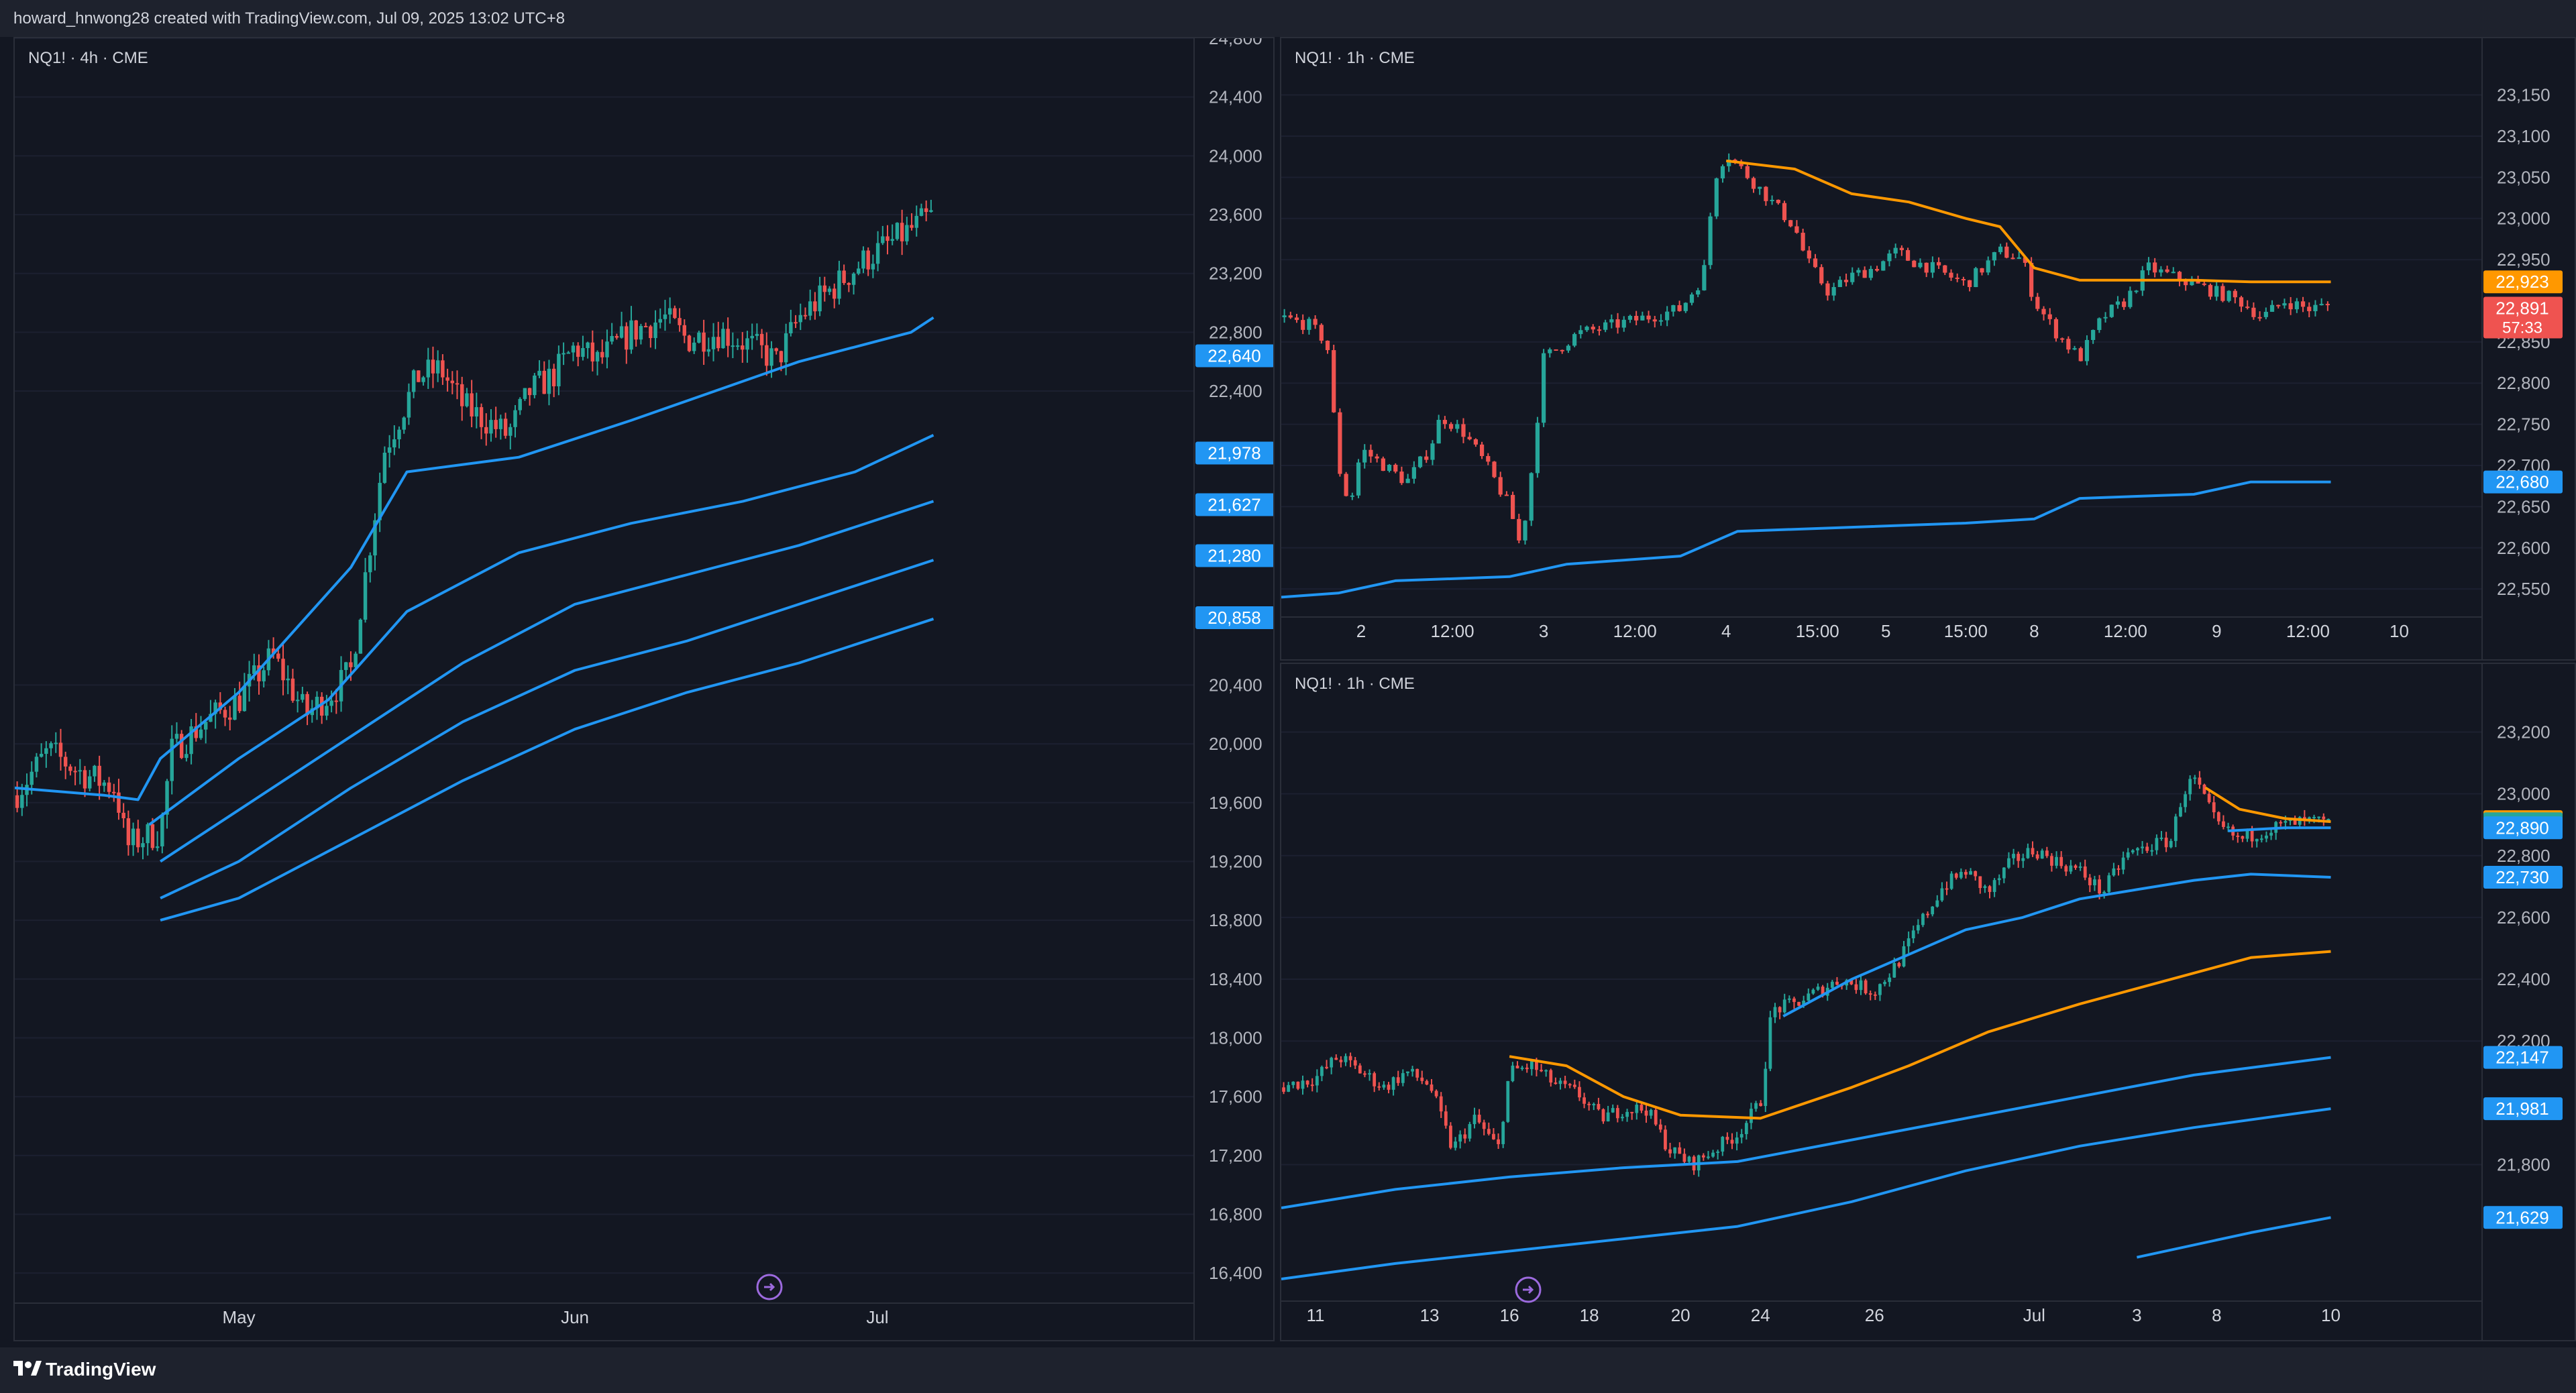  What do you see at coordinates (2136, 1315) in the screenshot?
I see `time-tick-label: 3` at bounding box center [2136, 1315].